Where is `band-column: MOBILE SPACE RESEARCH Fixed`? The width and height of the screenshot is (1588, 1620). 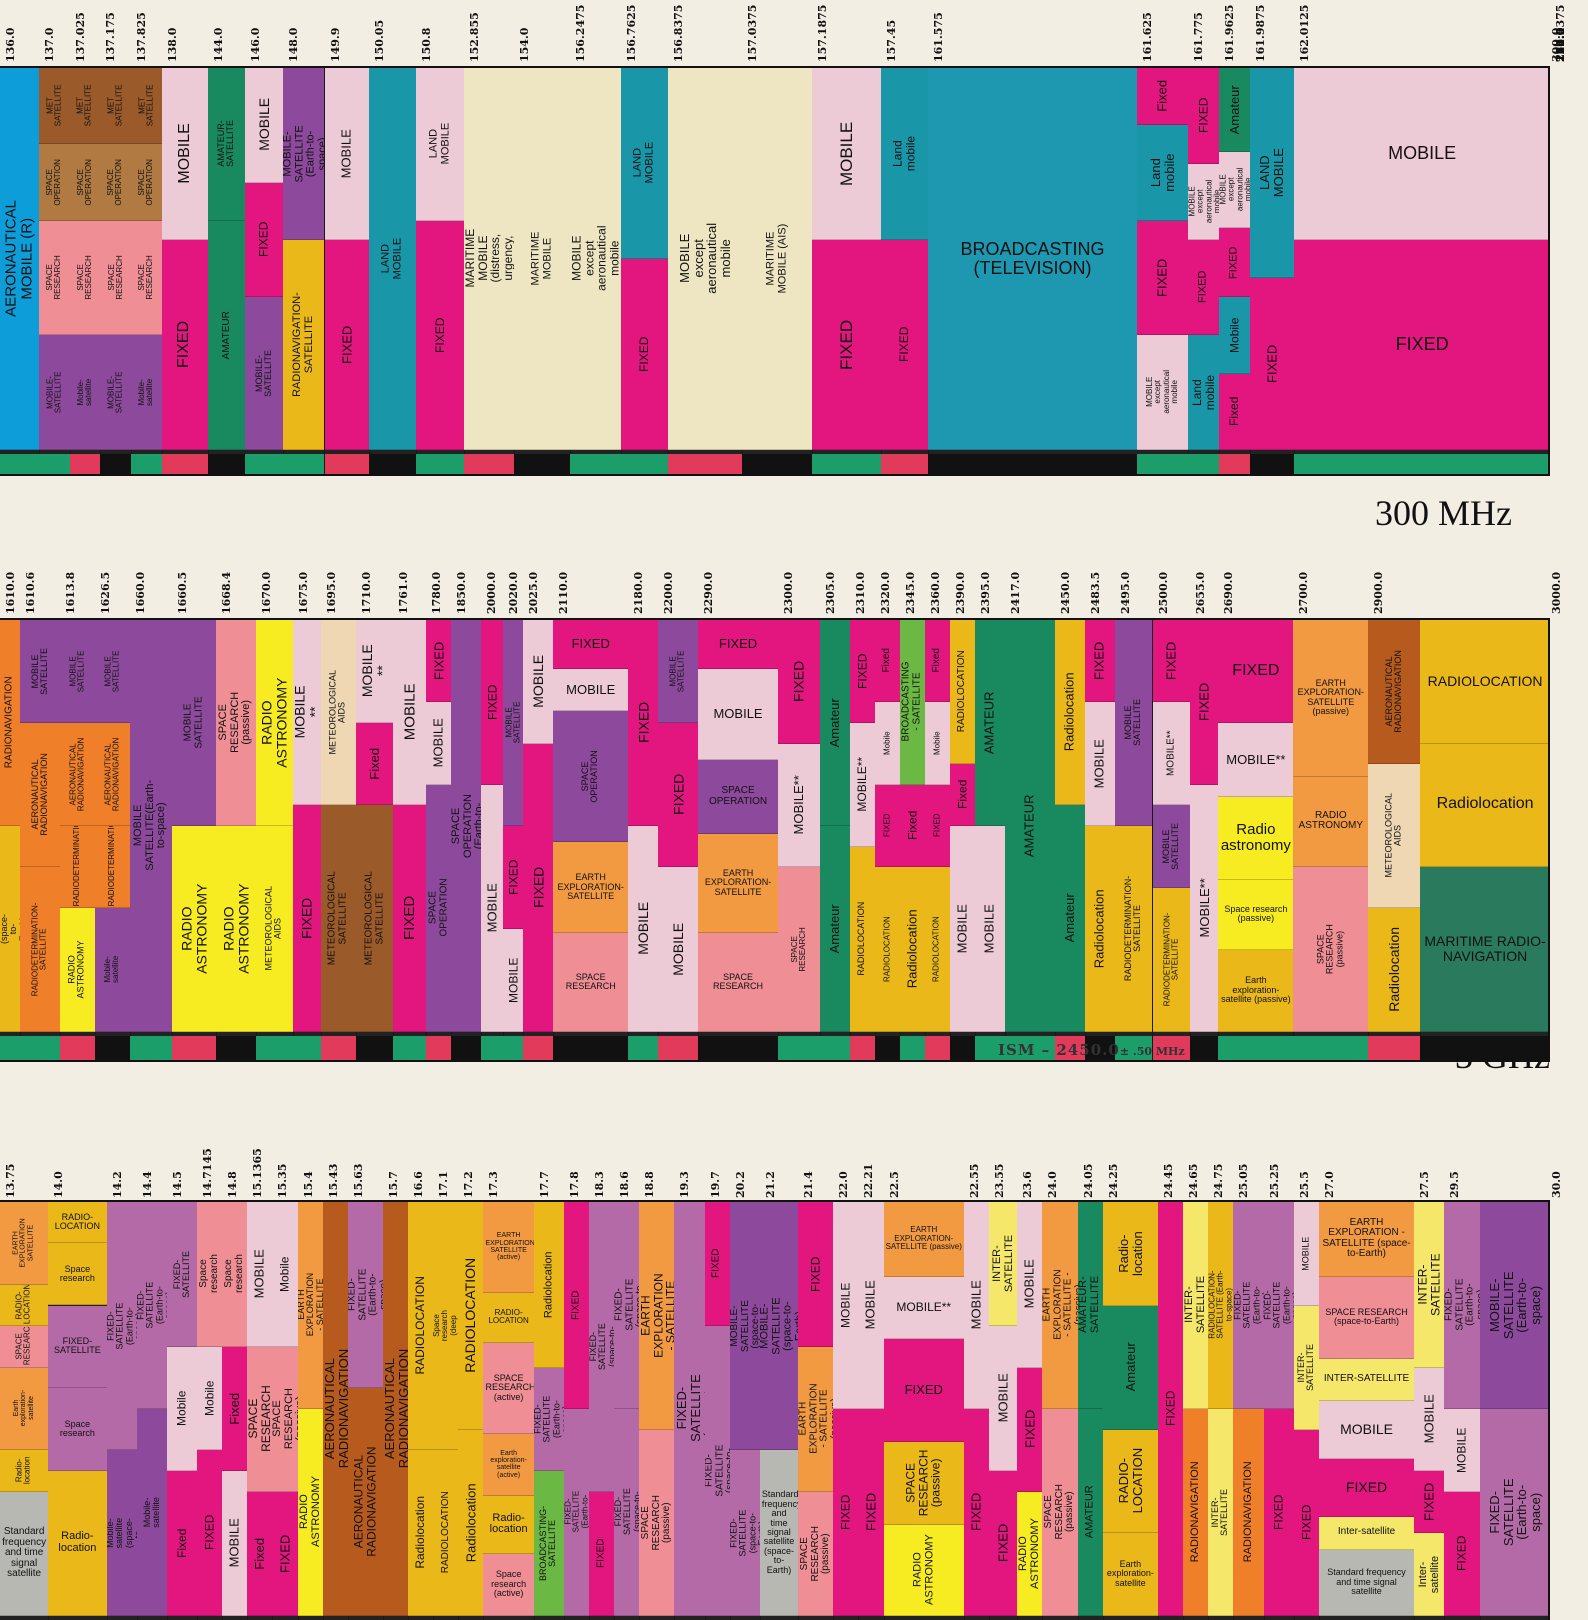
band-column: MOBILE SPACE RESEARCH Fixed is located at coordinates (260, 1411).